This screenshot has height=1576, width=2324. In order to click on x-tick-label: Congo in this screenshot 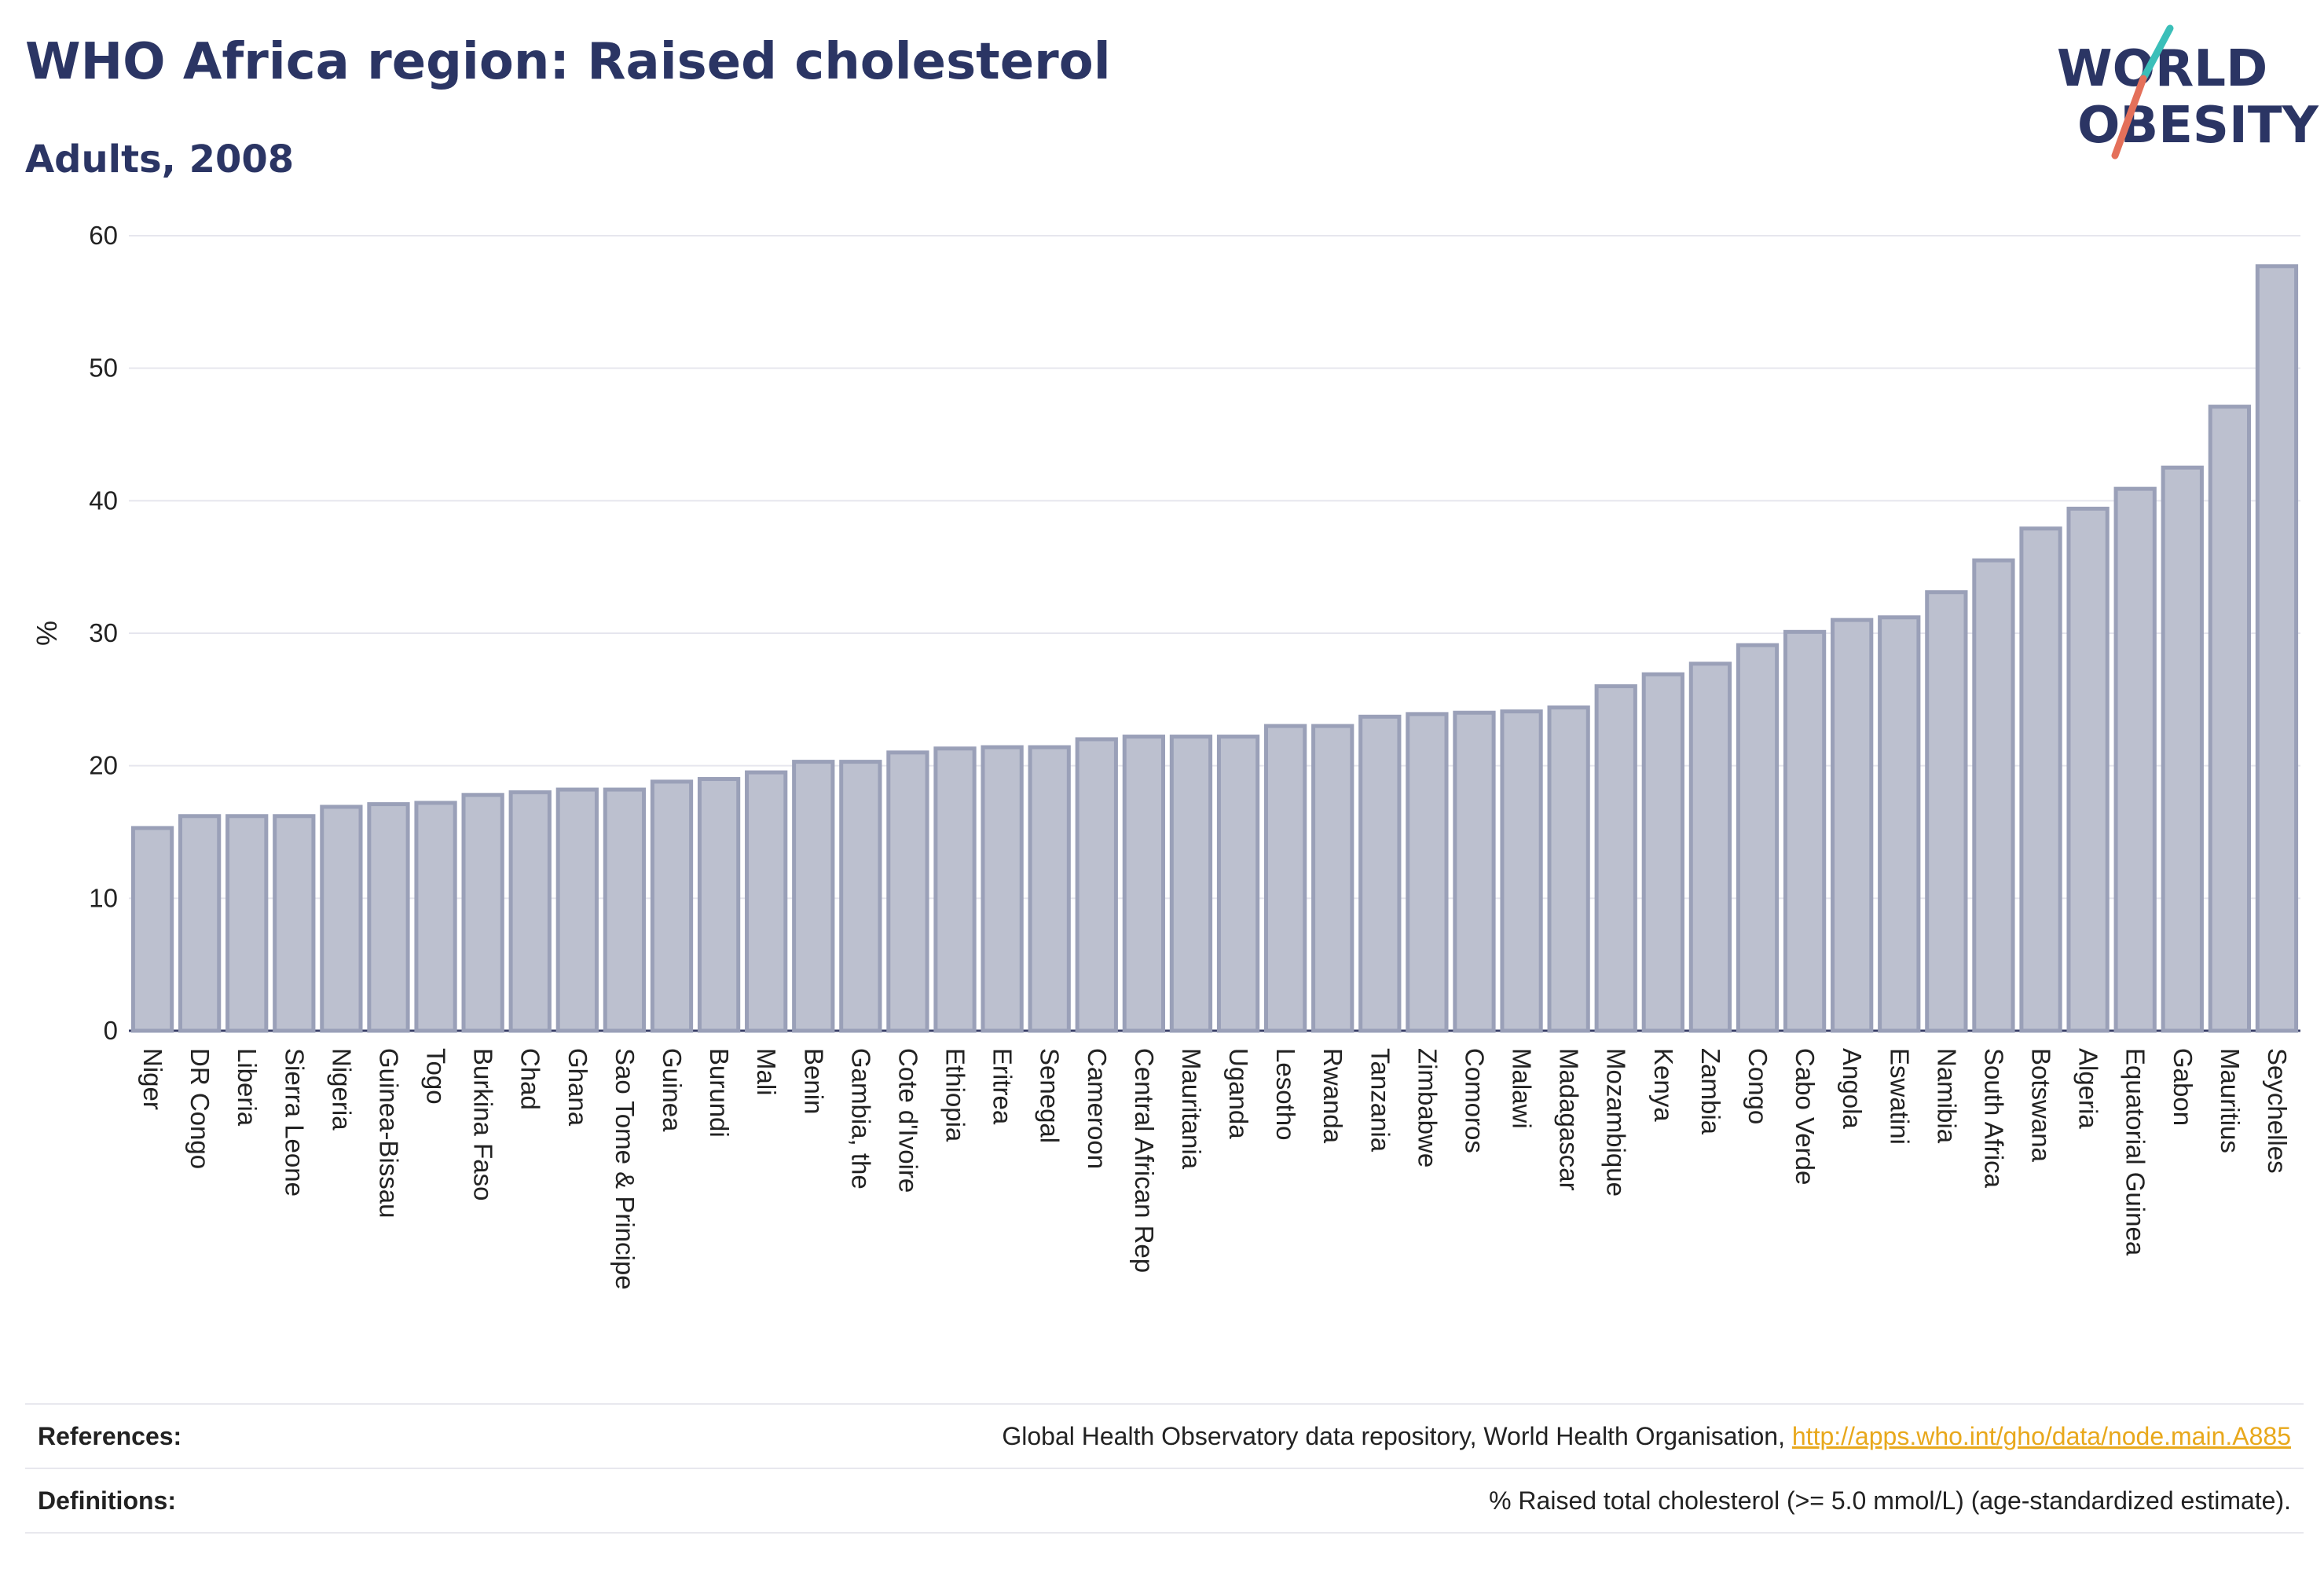, I will do `click(1757, 1086)`.